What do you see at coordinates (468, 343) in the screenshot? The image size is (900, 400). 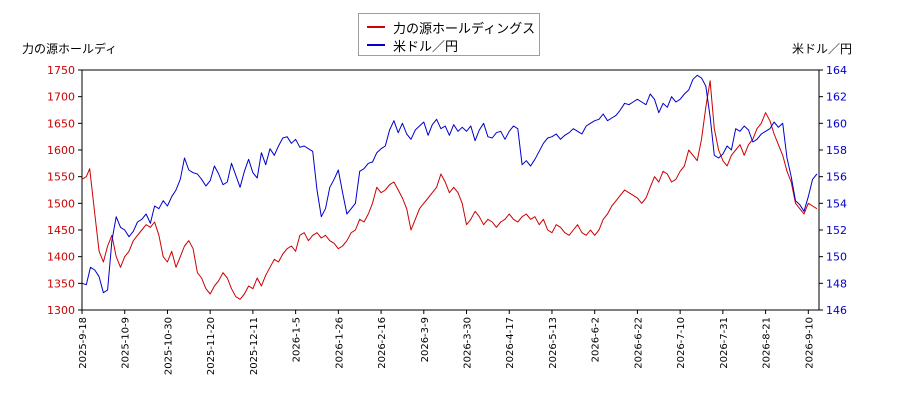 I see `x-tick-label: 2026-3-30` at bounding box center [468, 343].